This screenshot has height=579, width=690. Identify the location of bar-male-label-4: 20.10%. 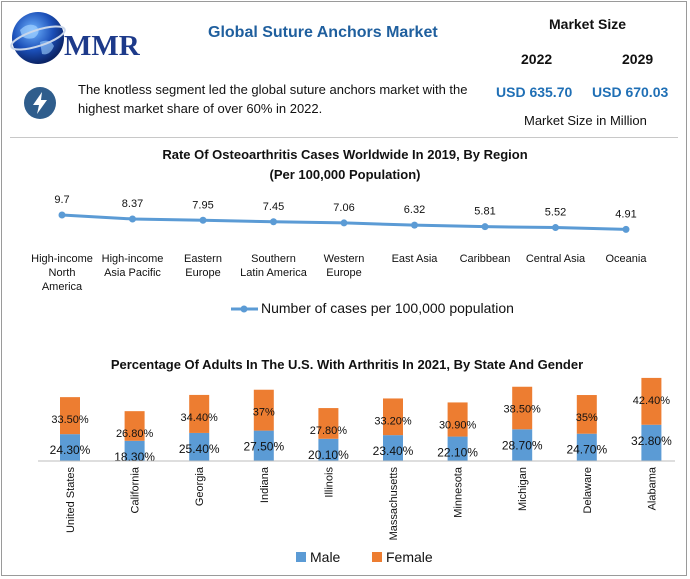
(328, 455).